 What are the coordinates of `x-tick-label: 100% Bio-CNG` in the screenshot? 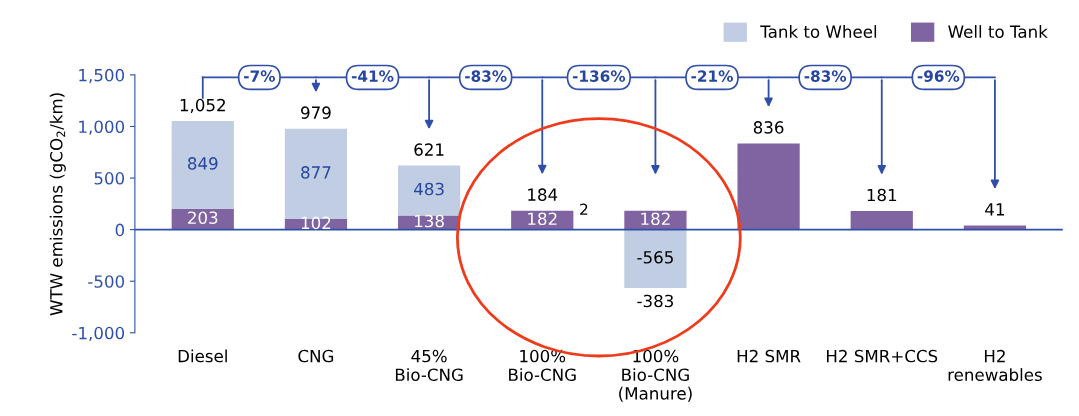 It's located at (542, 365).